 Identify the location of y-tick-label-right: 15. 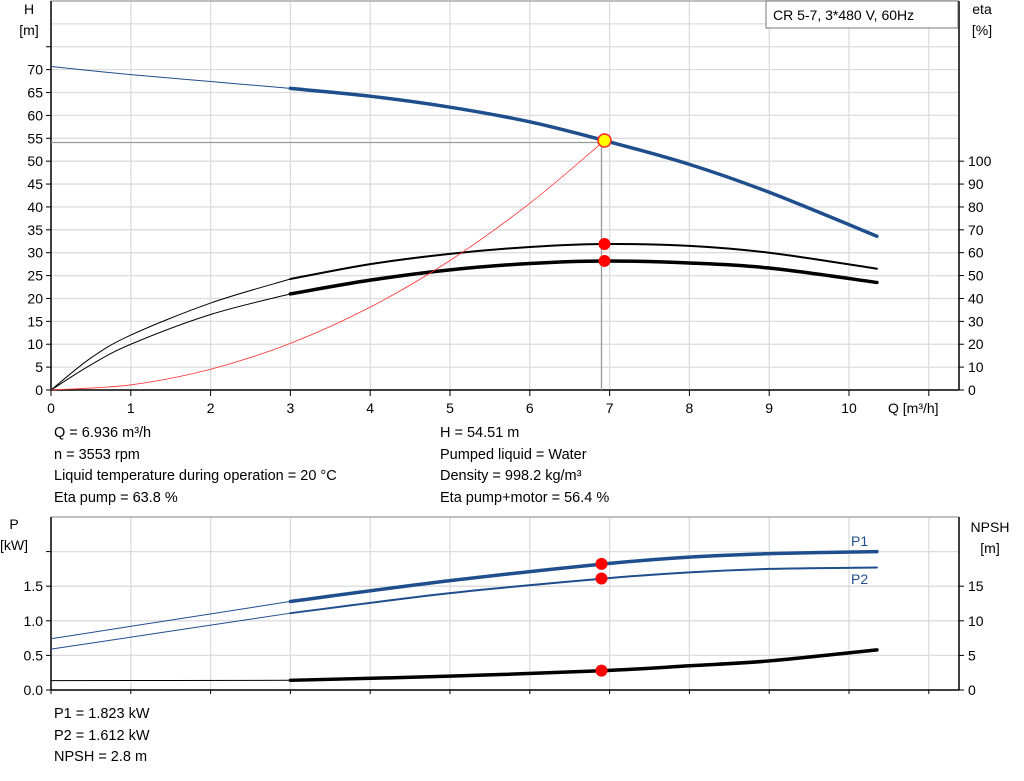
(976, 586).